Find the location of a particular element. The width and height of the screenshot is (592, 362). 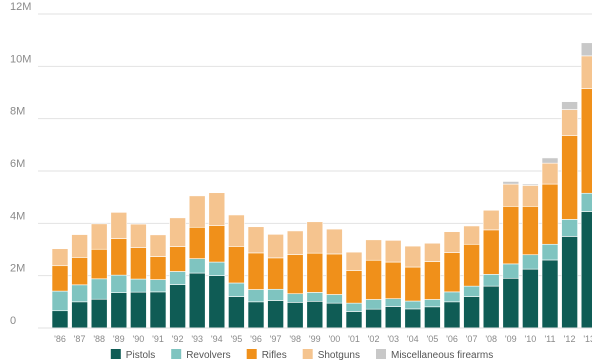

x-tick-label: '03 is located at coordinates (393, 339).